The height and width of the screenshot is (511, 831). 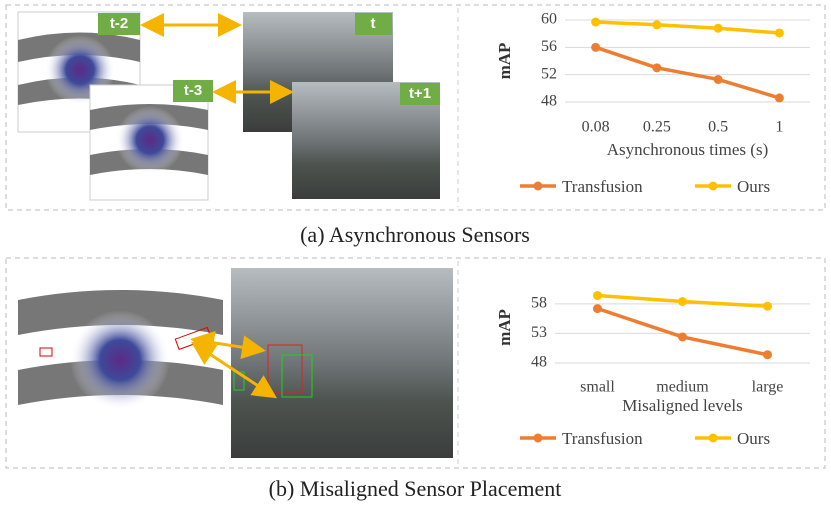 What do you see at coordinates (539, 332) in the screenshot?
I see `y-tick-label: 53` at bounding box center [539, 332].